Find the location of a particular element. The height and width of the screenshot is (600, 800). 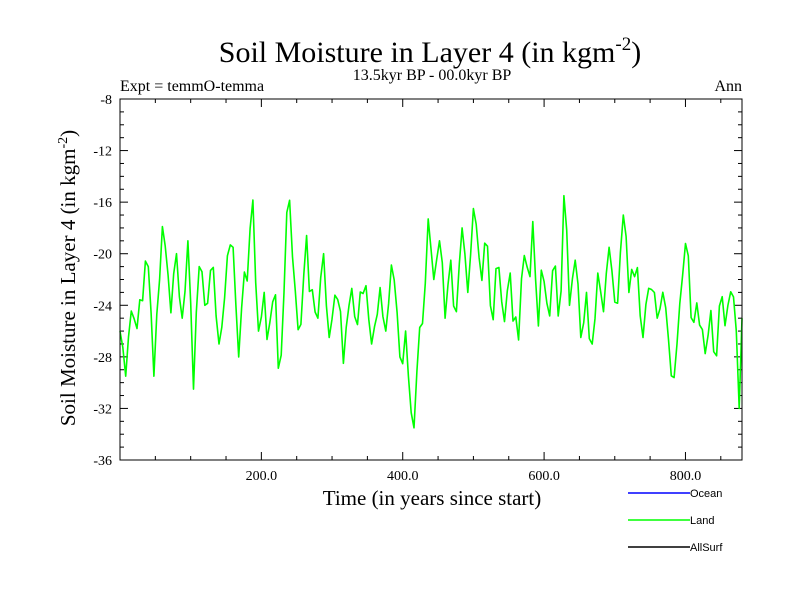

legend-label-ocean: Ocean is located at coordinates (706, 494).